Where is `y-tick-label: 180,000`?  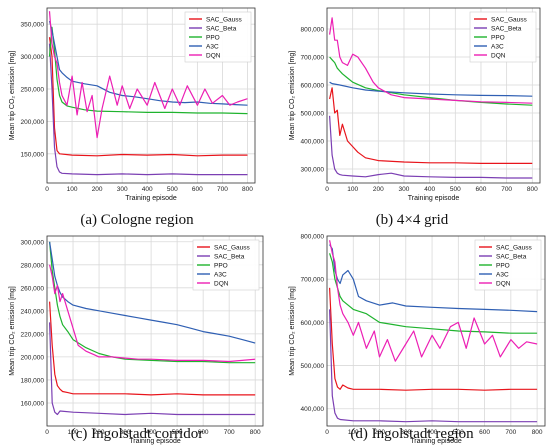
y-tick-label: 180,000 is located at coordinates (33, 380).